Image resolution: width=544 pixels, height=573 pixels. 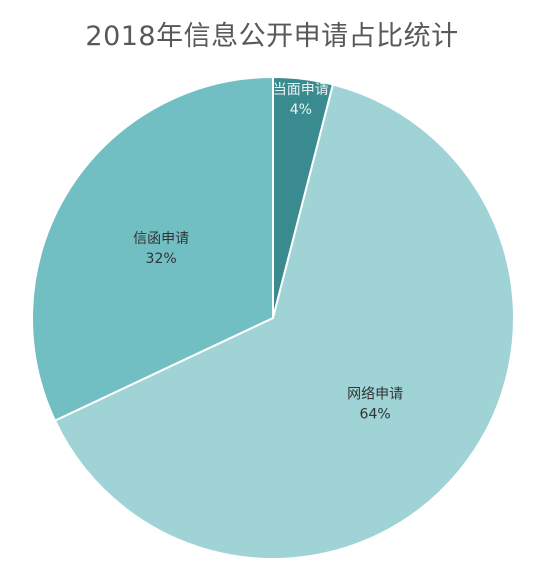 I want to click on slice-label-1: 当面申请, so click(x=301, y=90).